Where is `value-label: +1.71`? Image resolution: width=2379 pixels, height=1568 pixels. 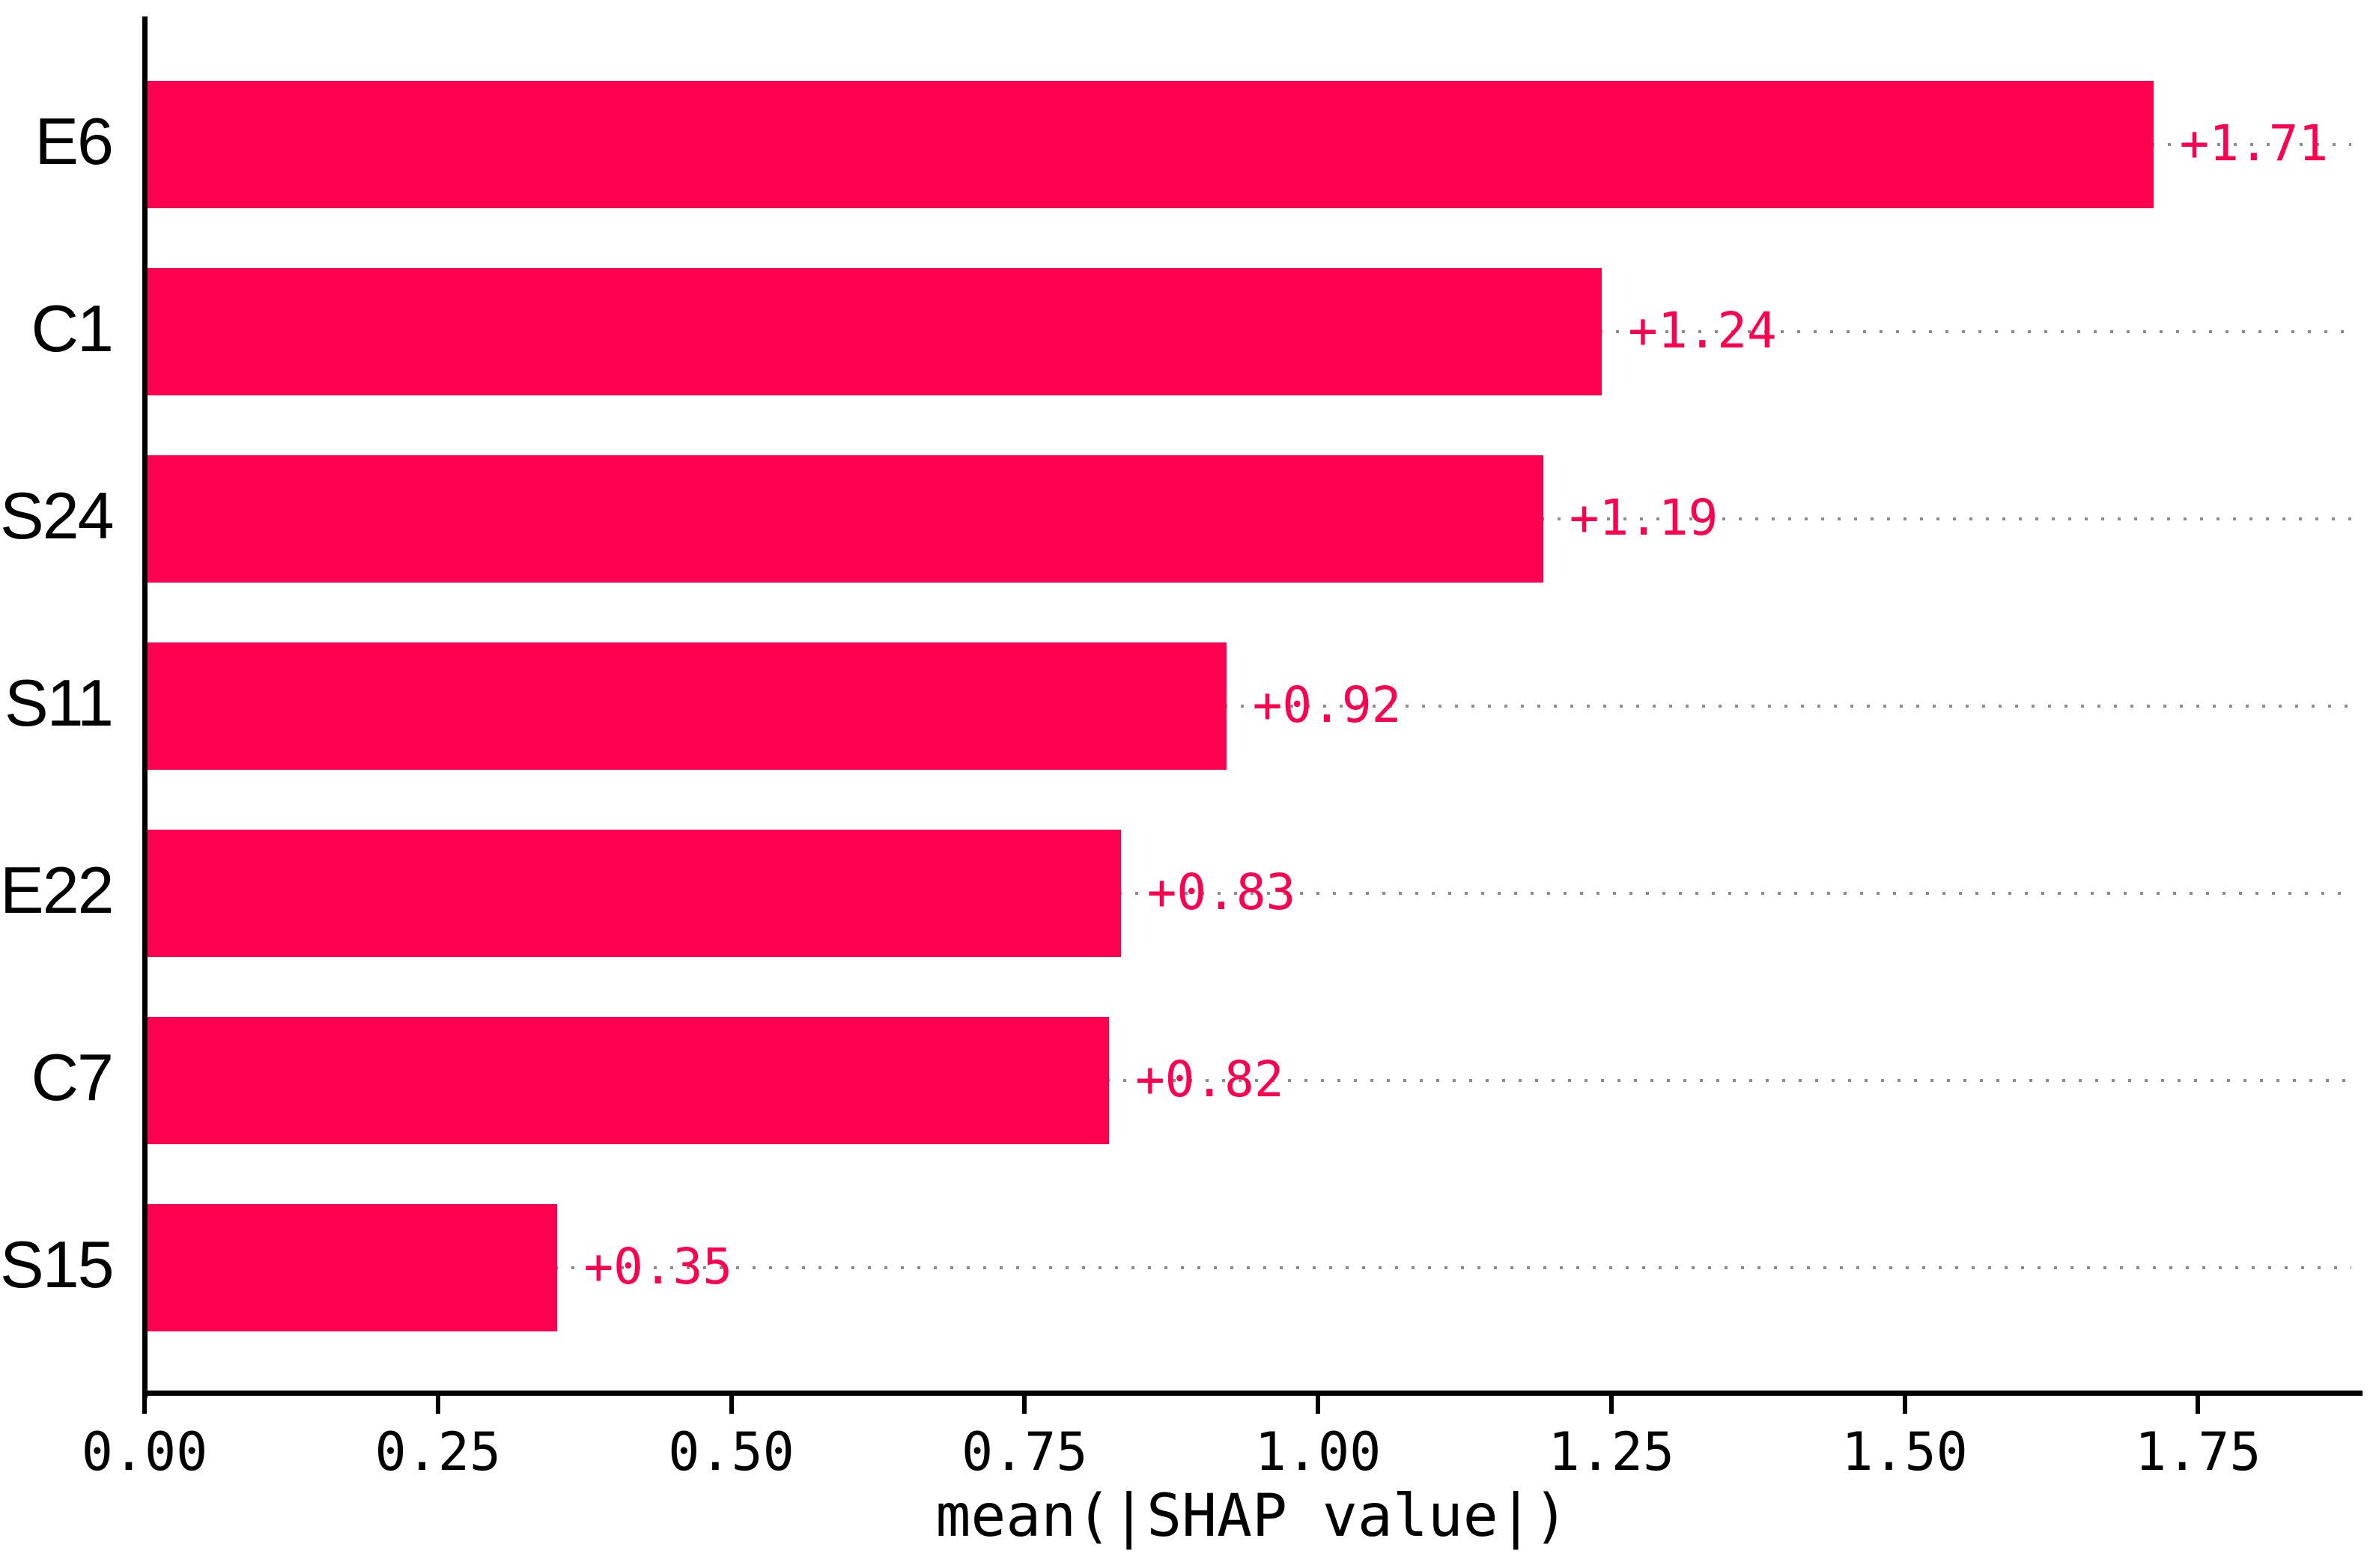 value-label: +1.71 is located at coordinates (2254, 143).